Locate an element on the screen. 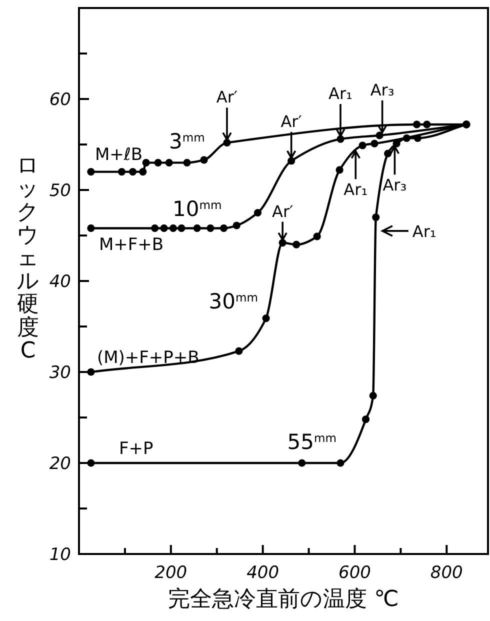 The width and height of the screenshot is (490, 621). x-tick-label: 800 is located at coordinates (446, 573).